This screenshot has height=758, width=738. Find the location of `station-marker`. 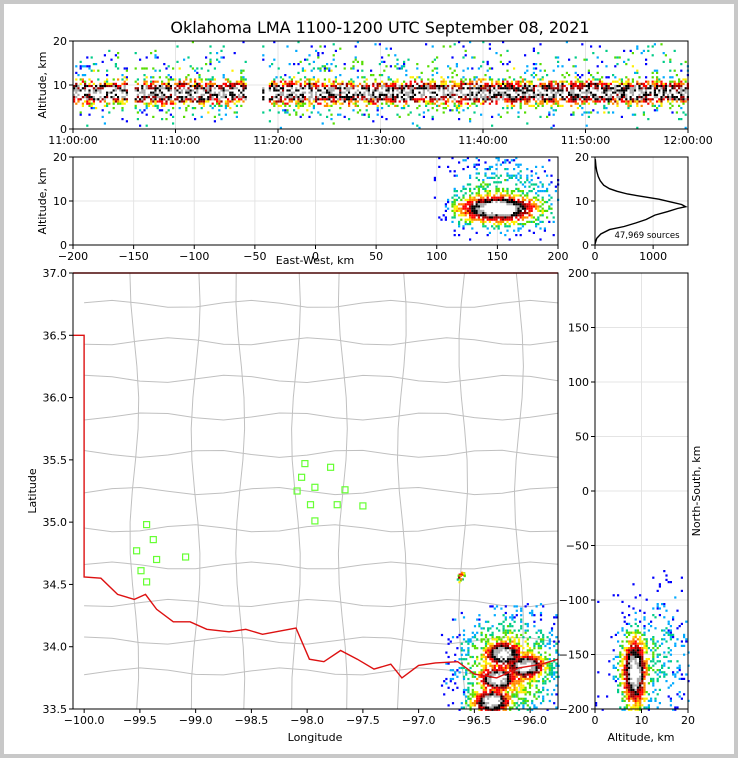

station-marker is located at coordinates (147, 524).